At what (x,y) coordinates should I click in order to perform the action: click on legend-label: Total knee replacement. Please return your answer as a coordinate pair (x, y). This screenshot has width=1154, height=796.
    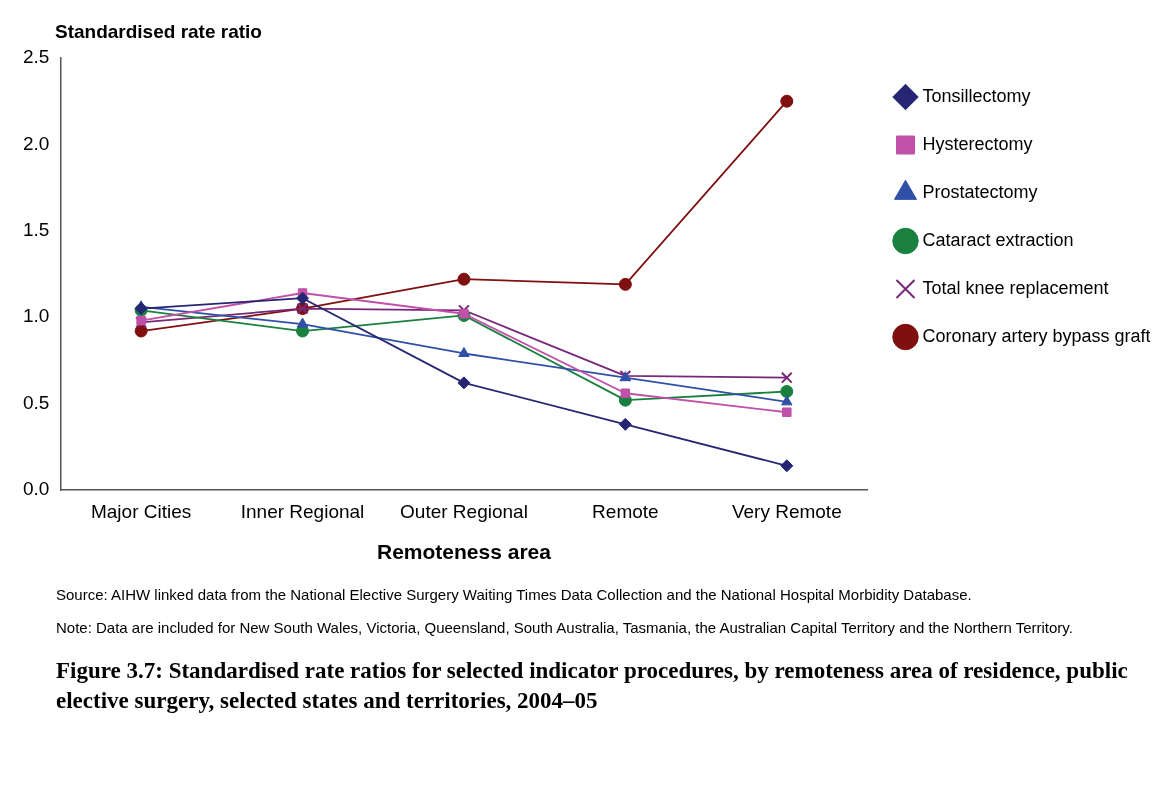
    Looking at the image, I should click on (1015, 287).